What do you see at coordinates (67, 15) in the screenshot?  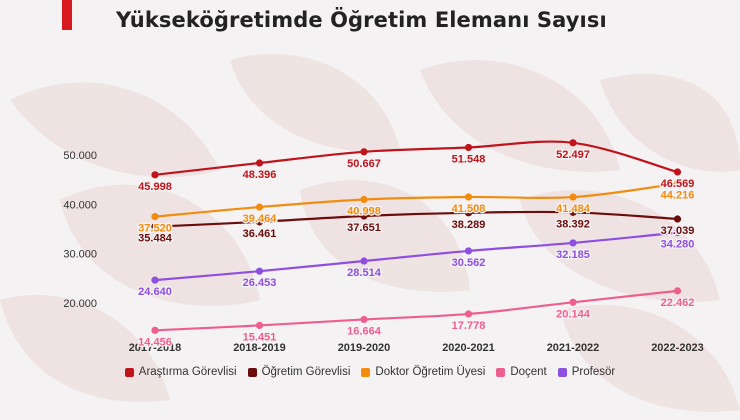 I see `title-accent-bar` at bounding box center [67, 15].